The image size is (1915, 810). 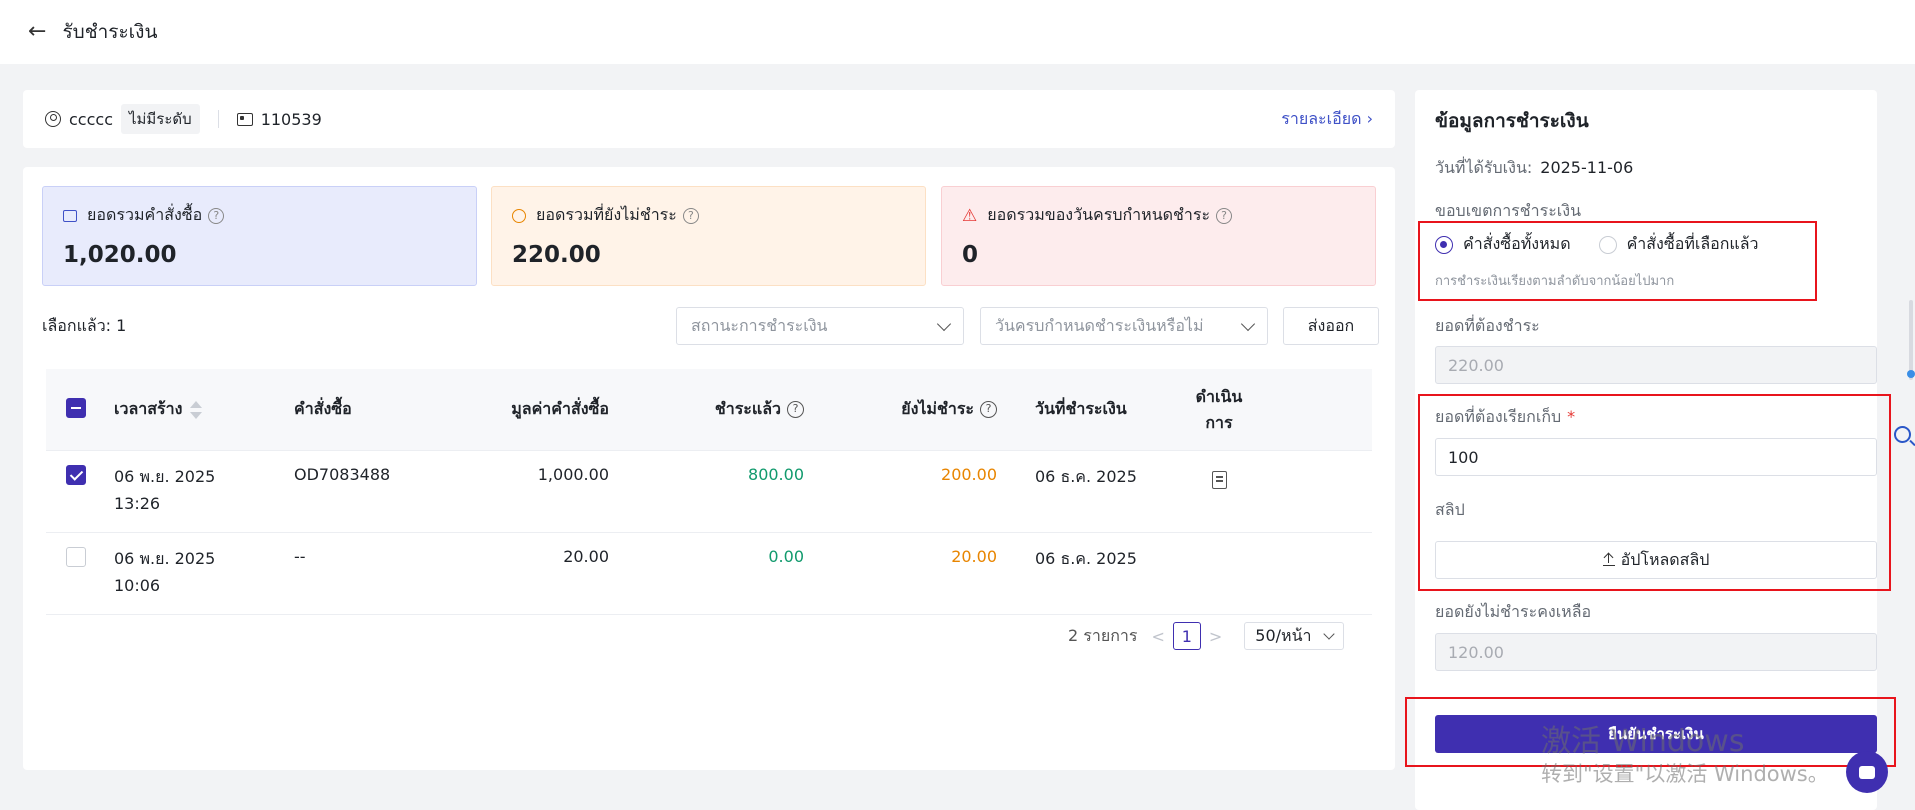 I want to click on prev-page-icon: <, so click(x=1158, y=636).